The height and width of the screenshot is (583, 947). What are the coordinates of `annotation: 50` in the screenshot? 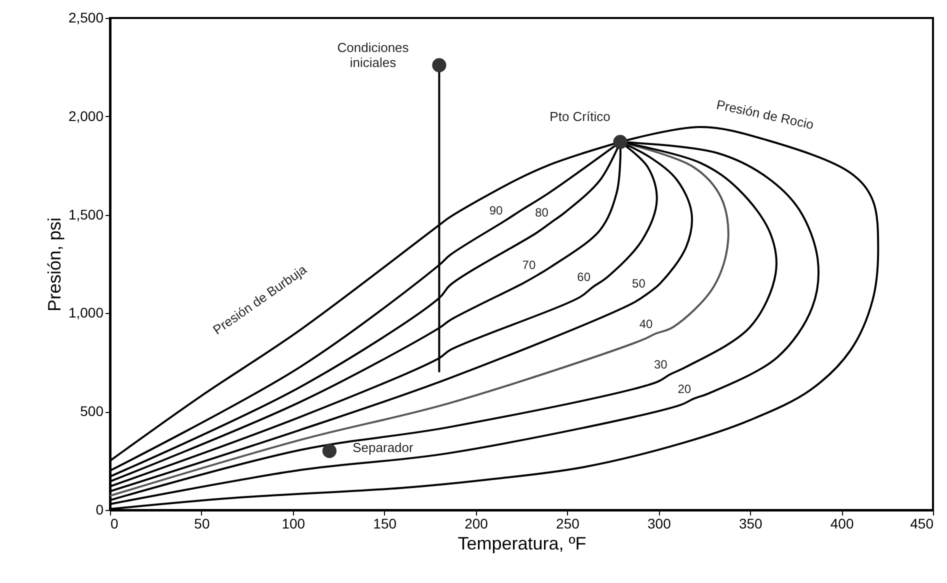 It's located at (639, 283).